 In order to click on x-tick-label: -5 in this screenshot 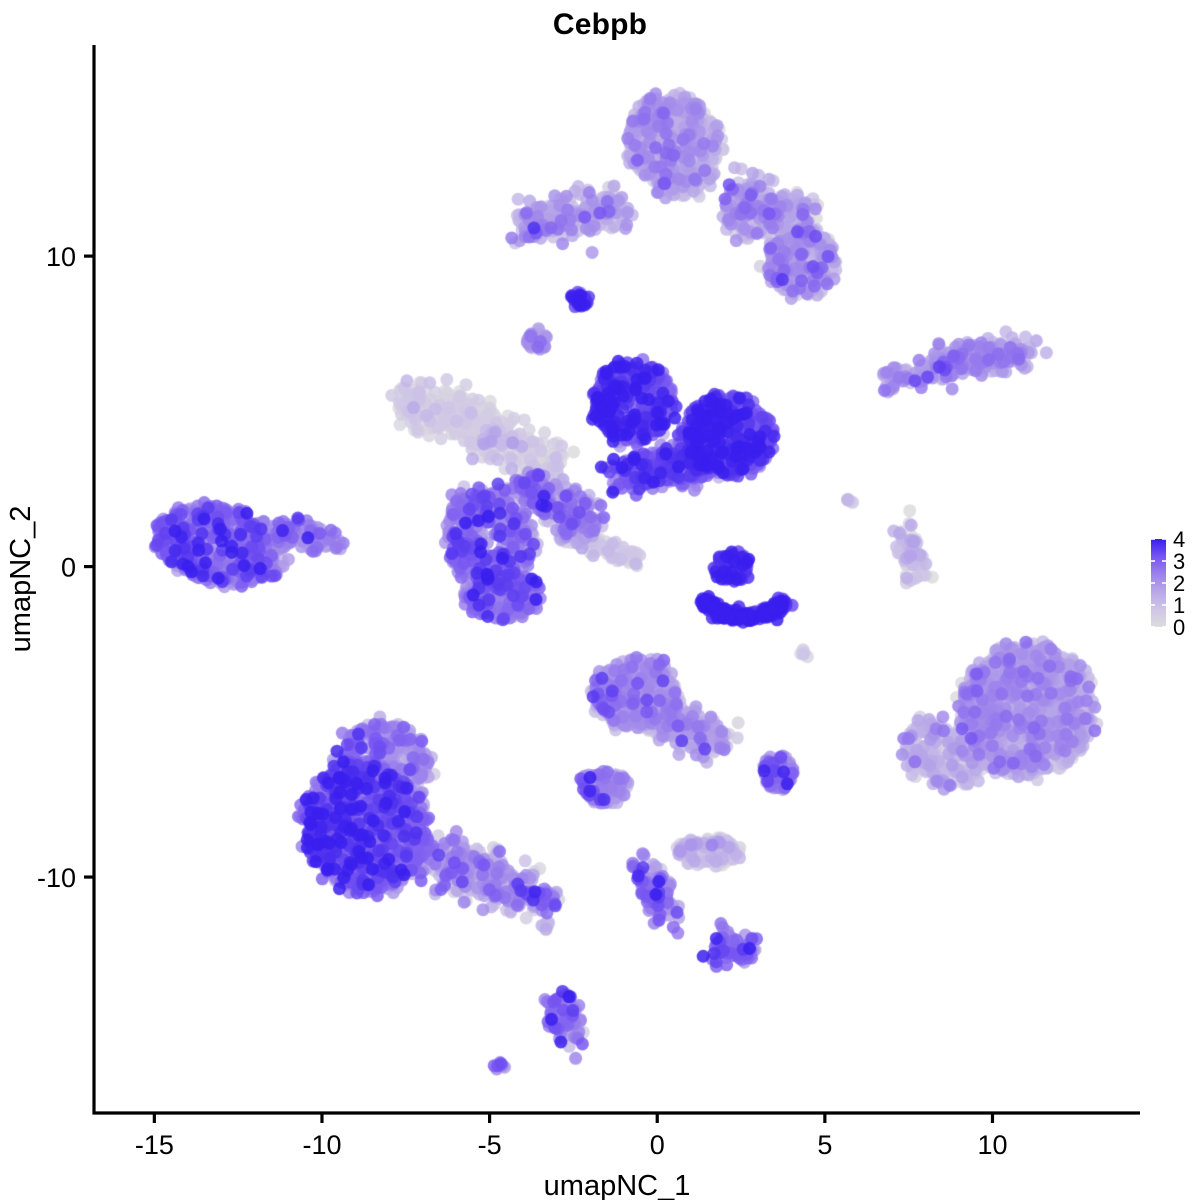, I will do `click(490, 1145)`.